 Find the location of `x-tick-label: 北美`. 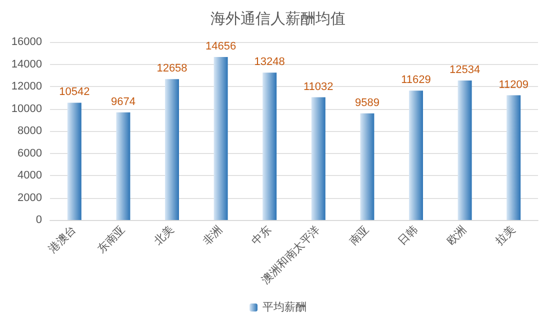

x-tick-label: 北美 is located at coordinates (163, 235).